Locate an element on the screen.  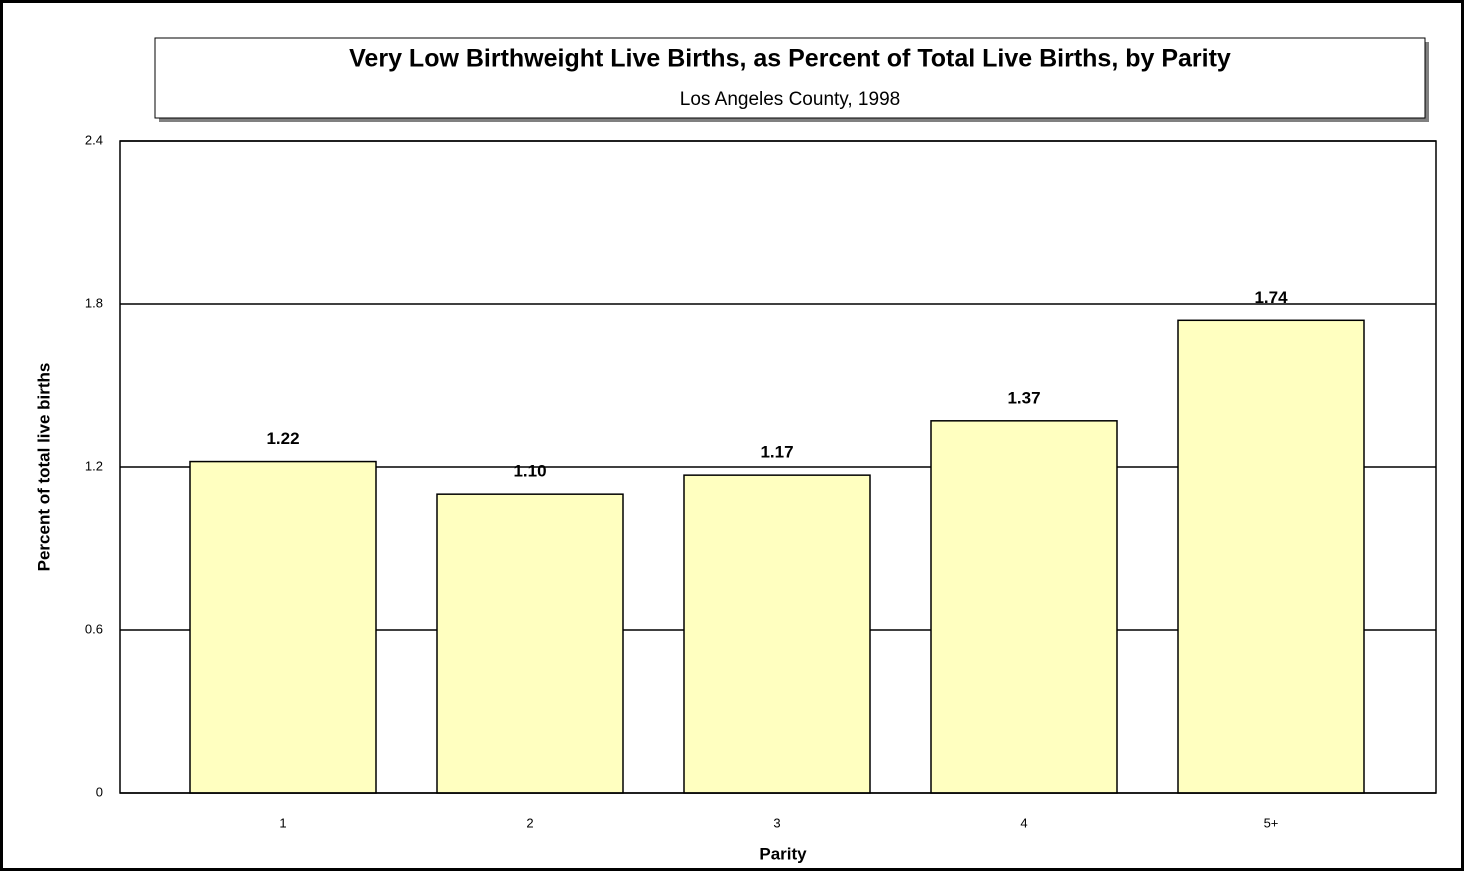
value-label: 1.22 is located at coordinates (282, 438).